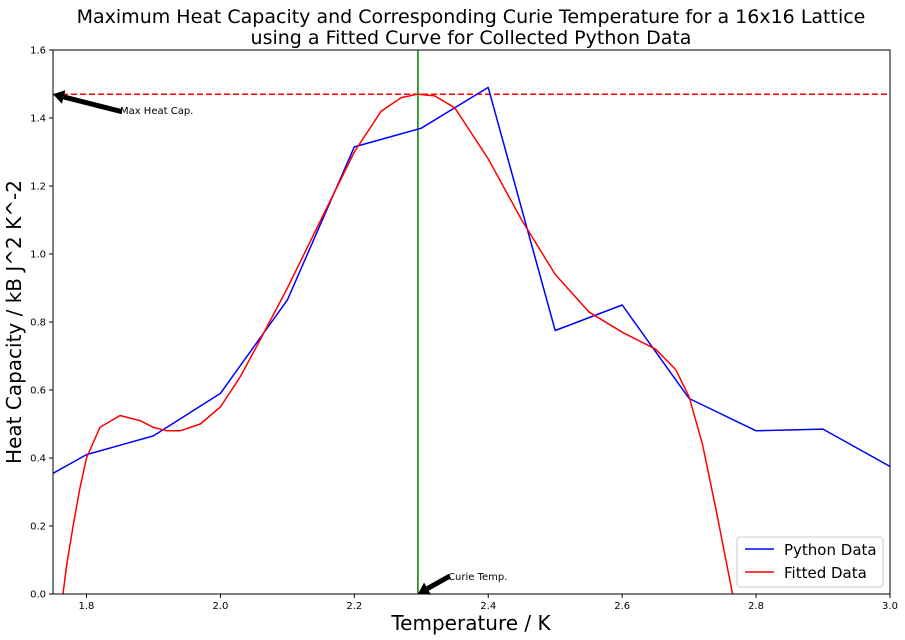  Describe the element at coordinates (470, 623) in the screenshot. I see `x-axis-label: Temperature / K` at that location.